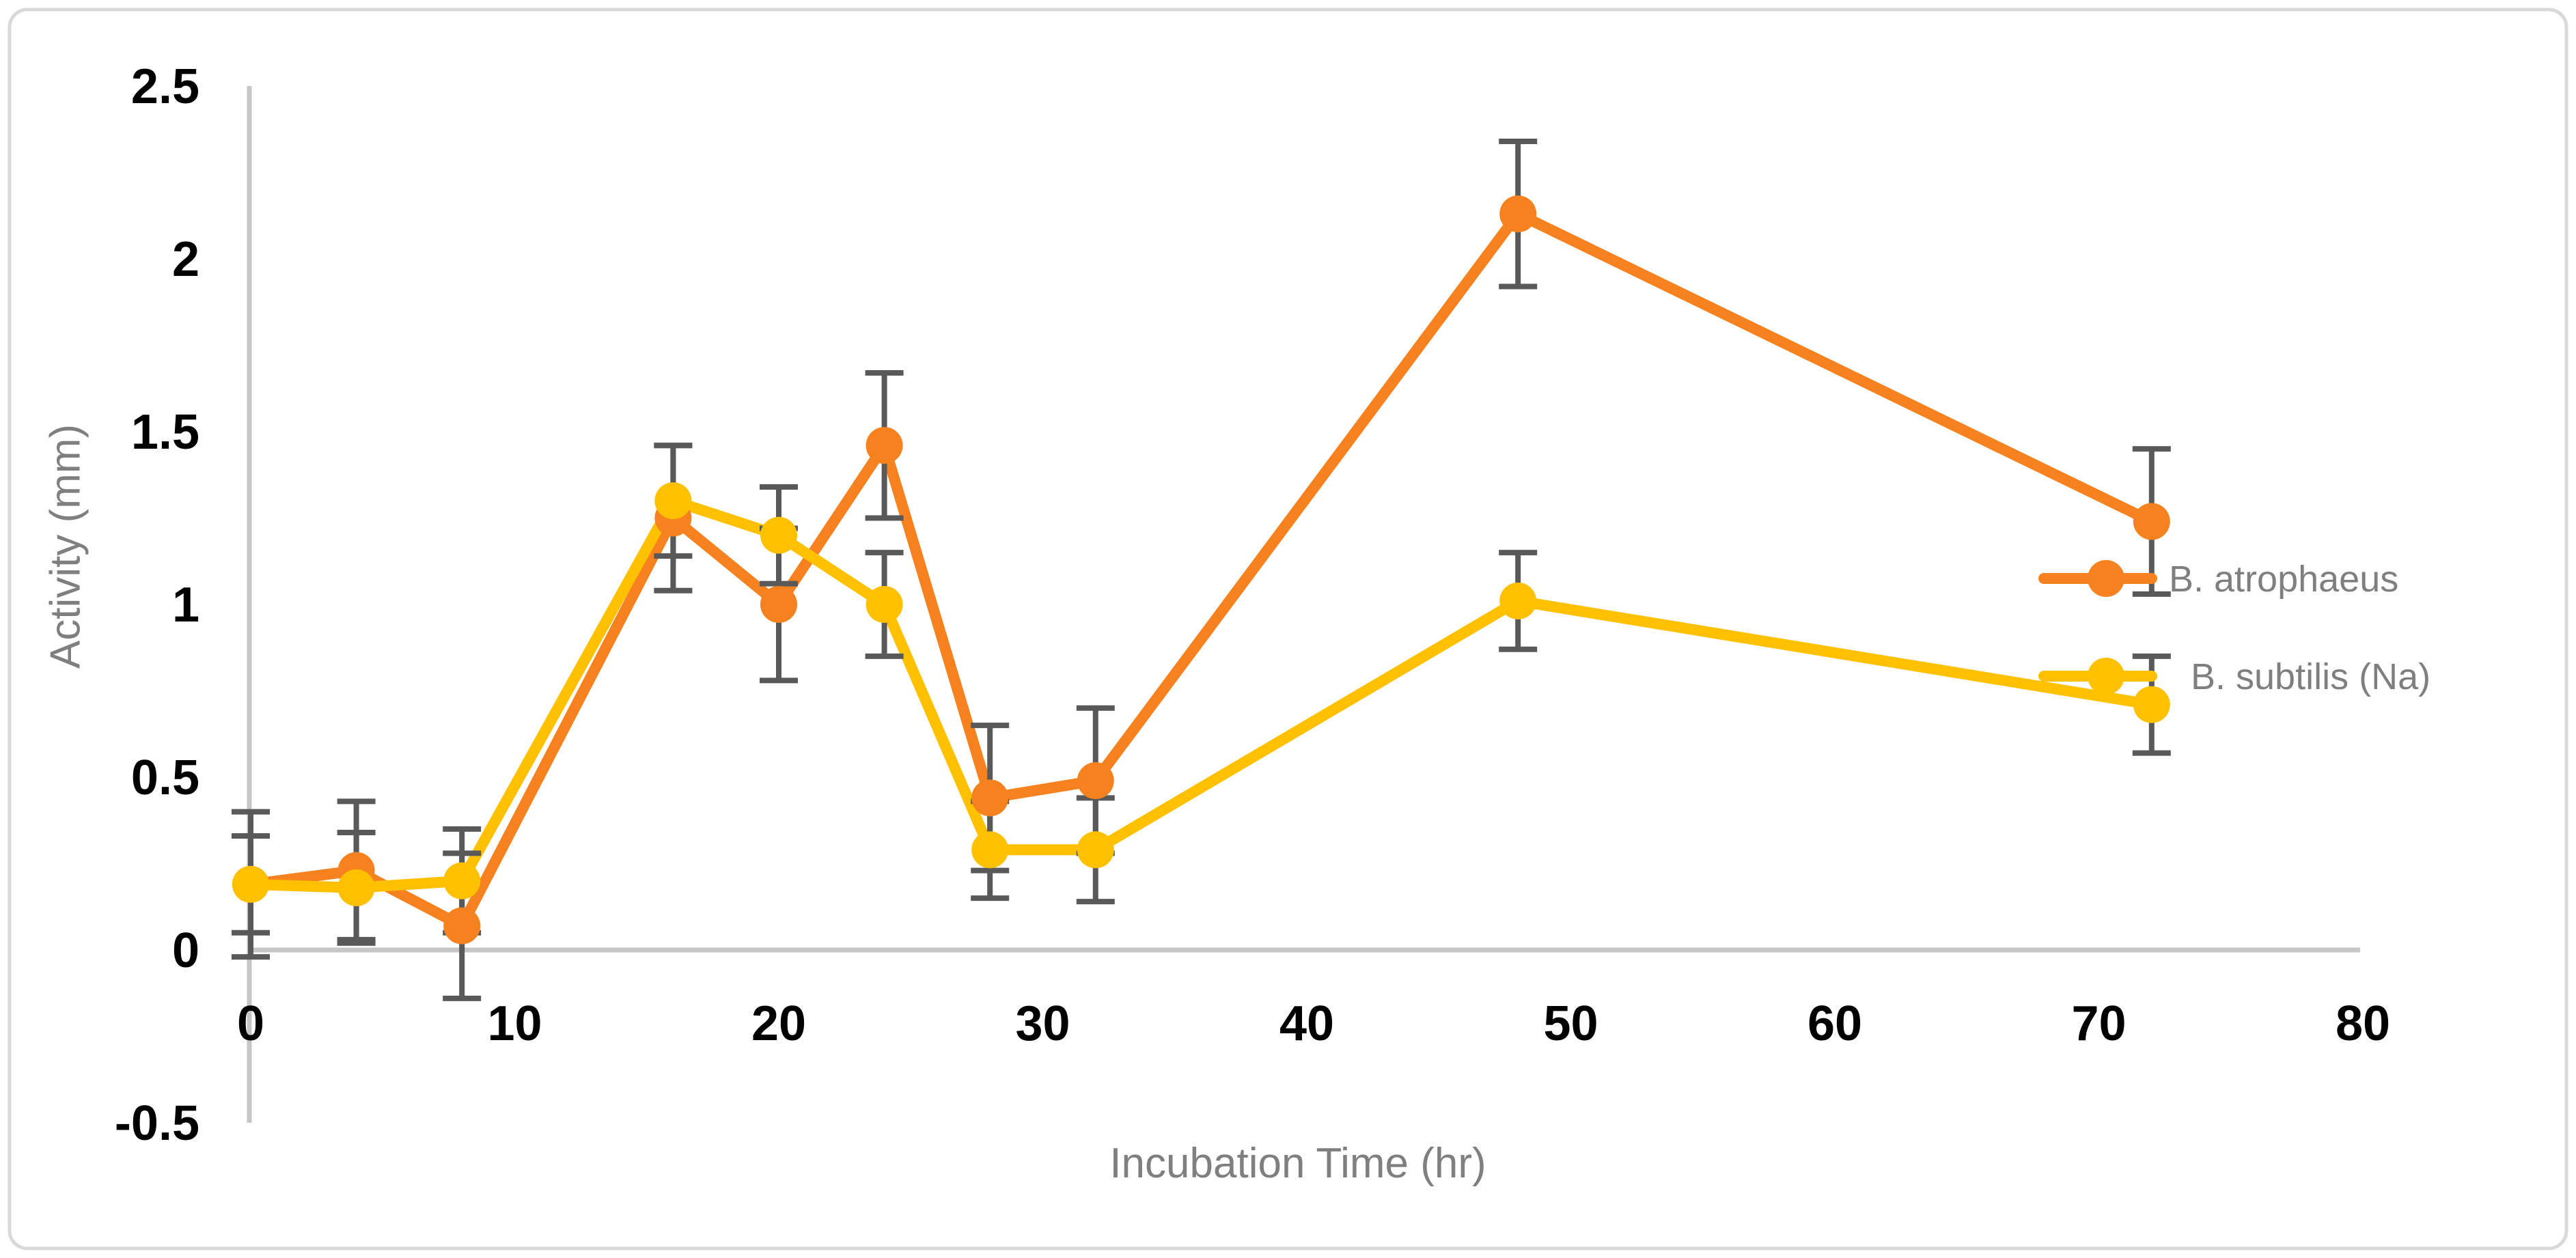  I want to click on x-tick-label-80: 80, so click(2363, 1023).